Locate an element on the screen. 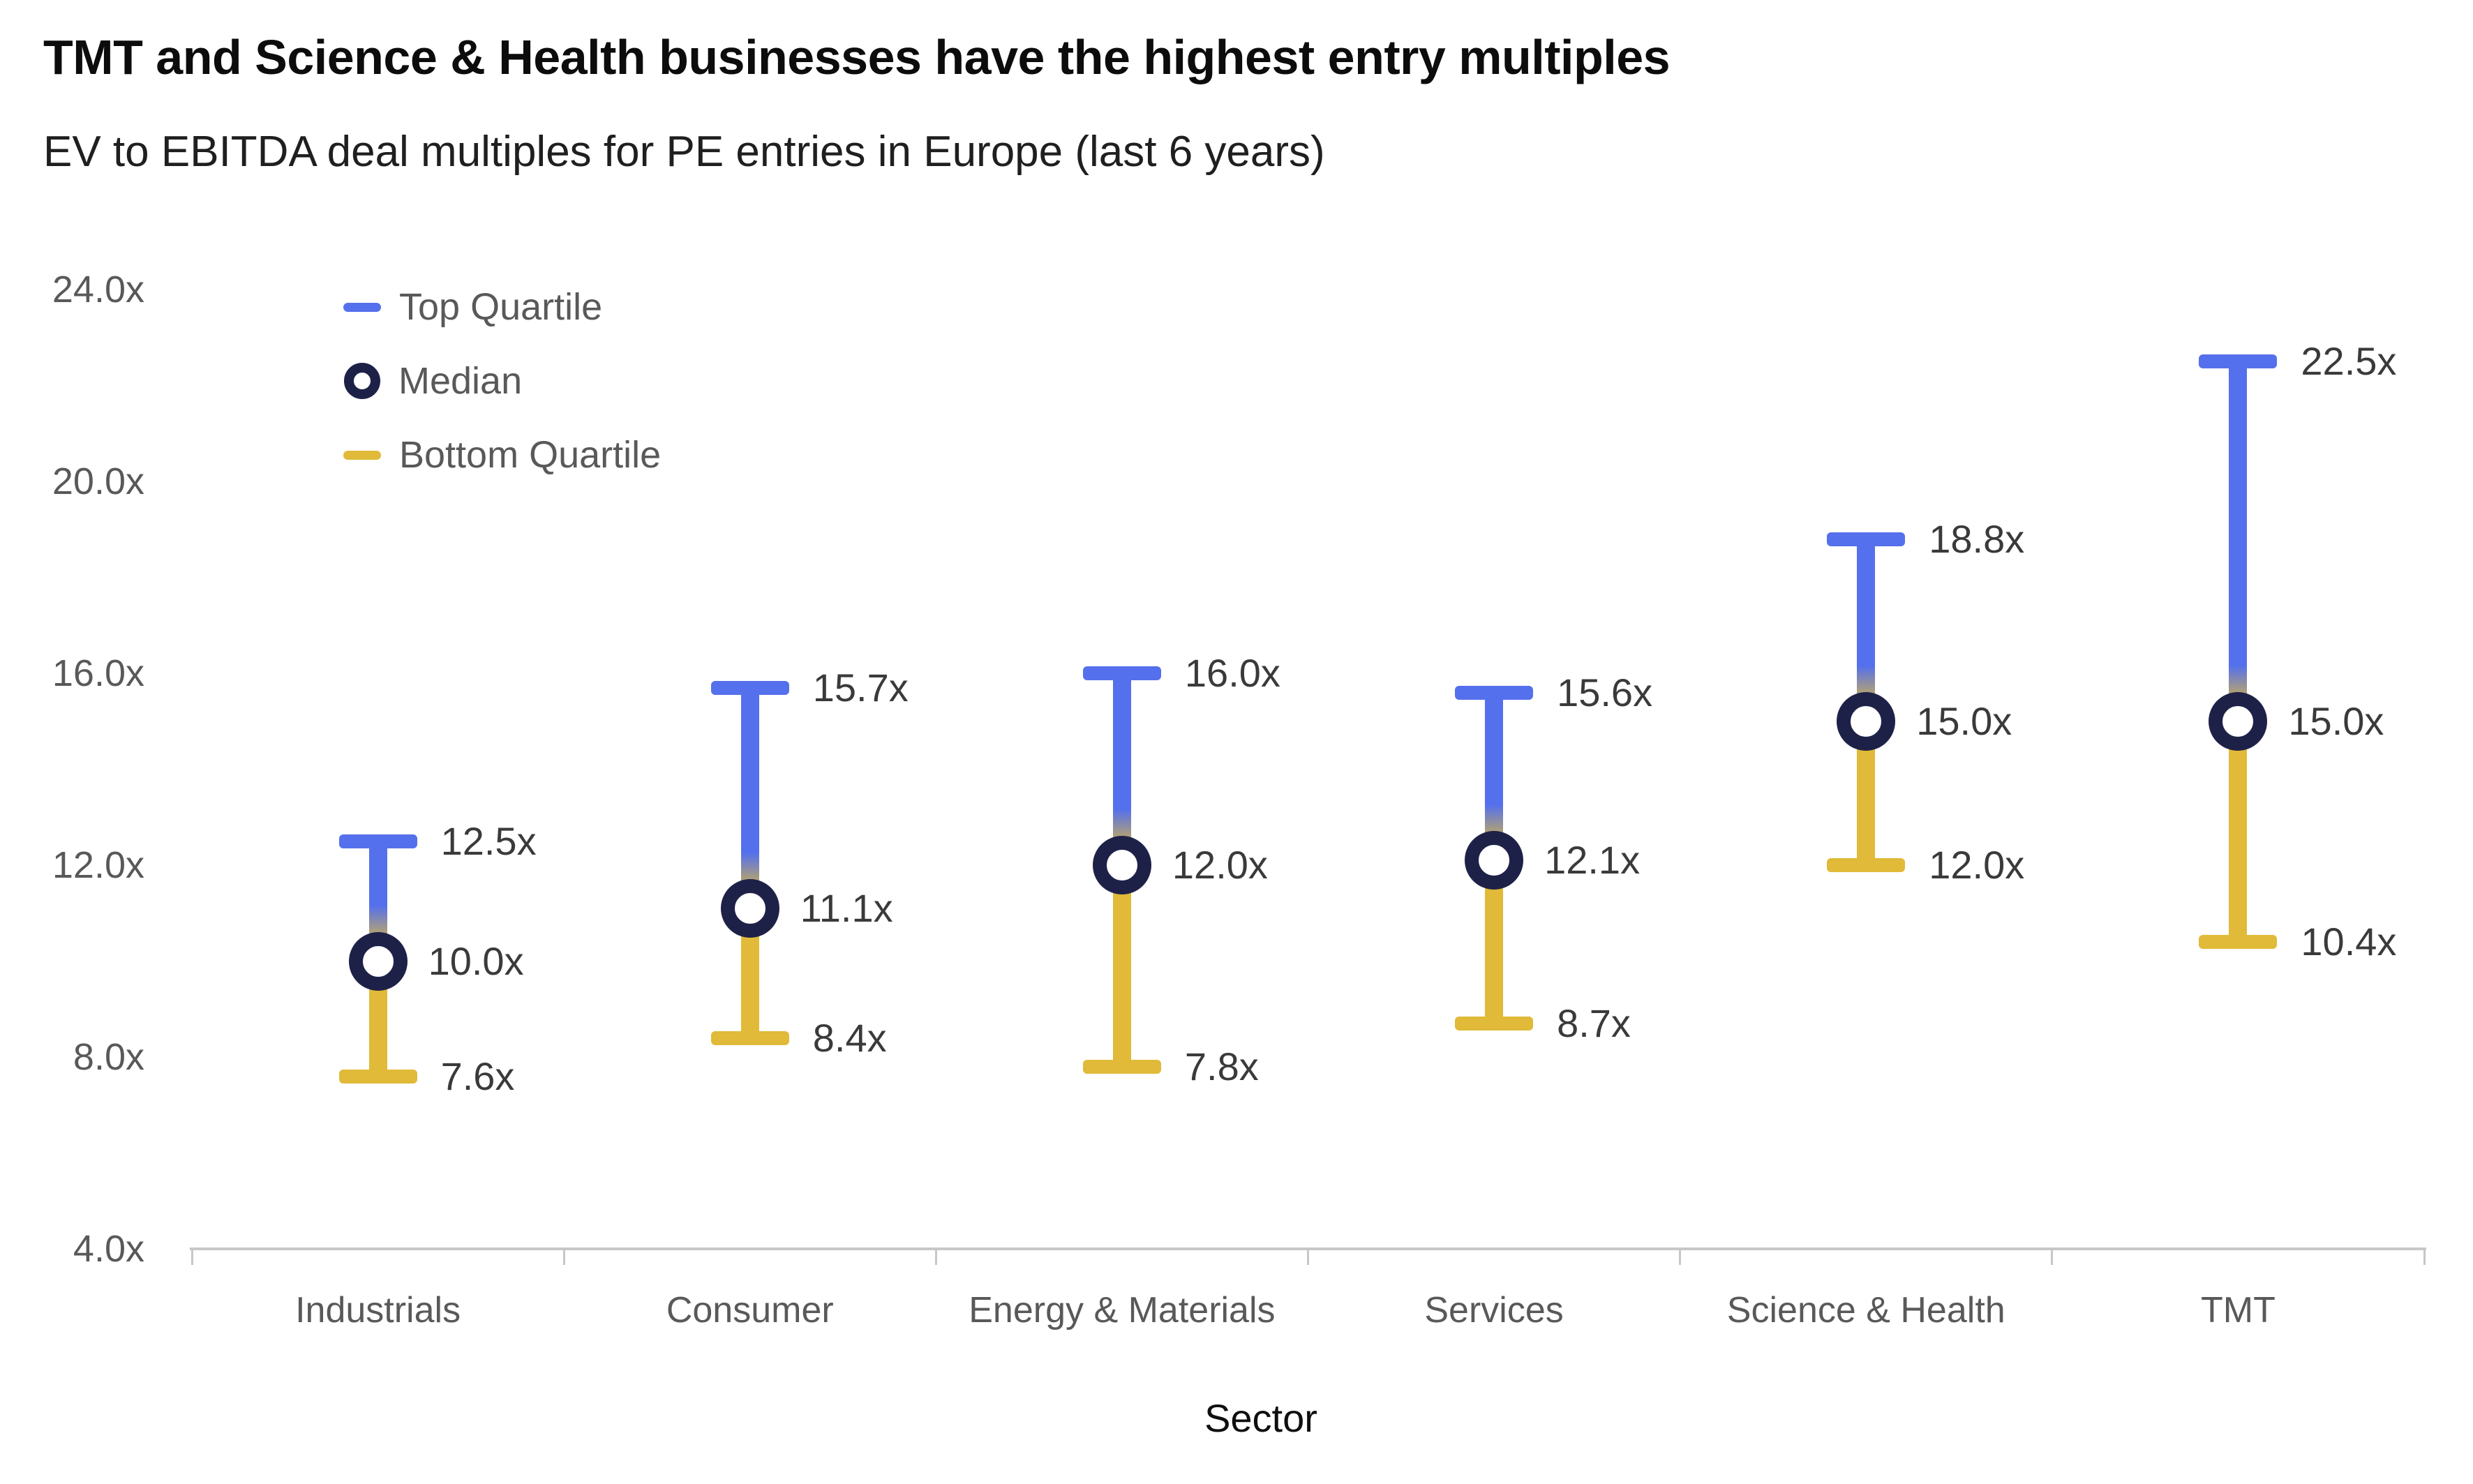 This screenshot has height=1484, width=2473. median-ring-icon is located at coordinates (362, 381).